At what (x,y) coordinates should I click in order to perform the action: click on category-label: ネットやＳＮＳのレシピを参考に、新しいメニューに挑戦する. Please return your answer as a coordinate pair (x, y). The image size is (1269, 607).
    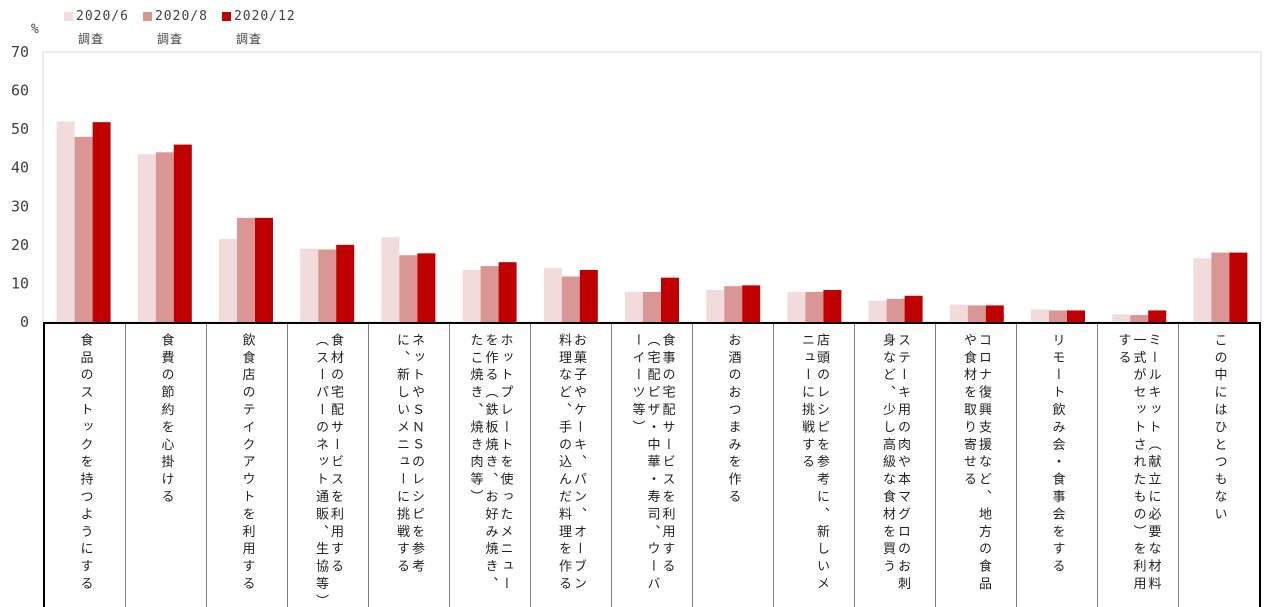
    Looking at the image, I should click on (409, 455).